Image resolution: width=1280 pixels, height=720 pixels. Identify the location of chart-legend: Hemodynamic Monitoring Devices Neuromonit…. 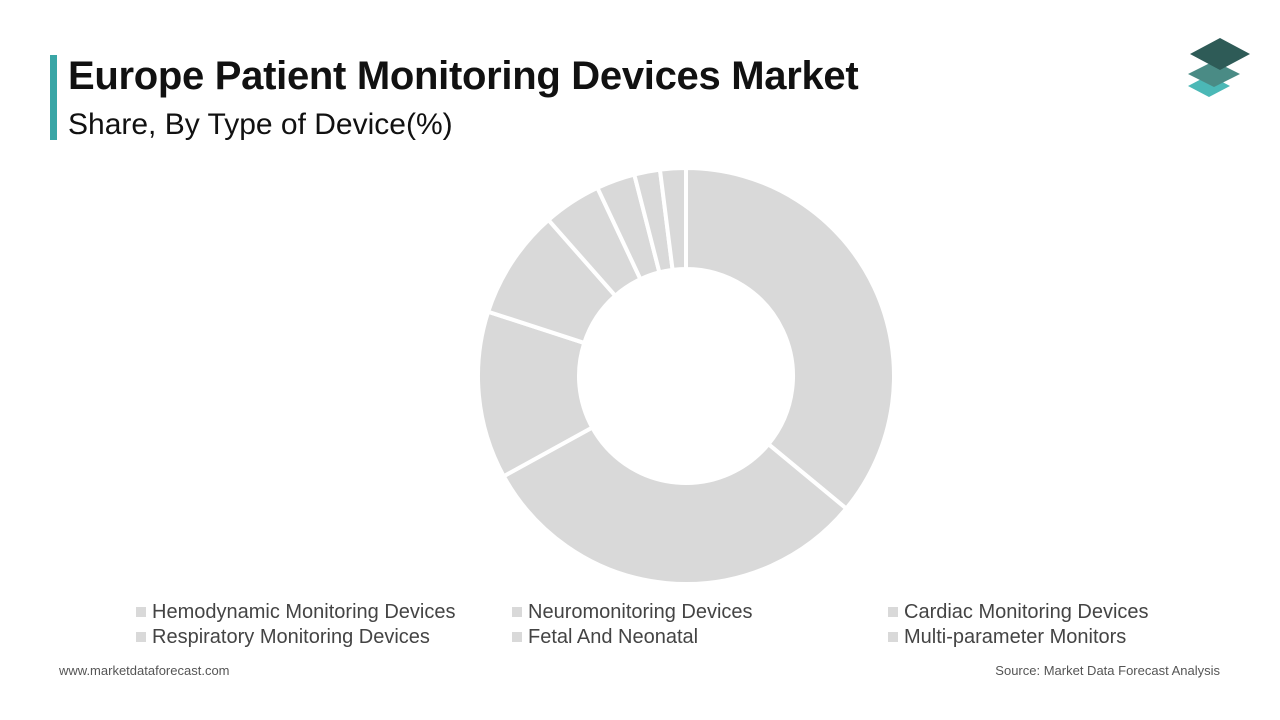
(686, 624).